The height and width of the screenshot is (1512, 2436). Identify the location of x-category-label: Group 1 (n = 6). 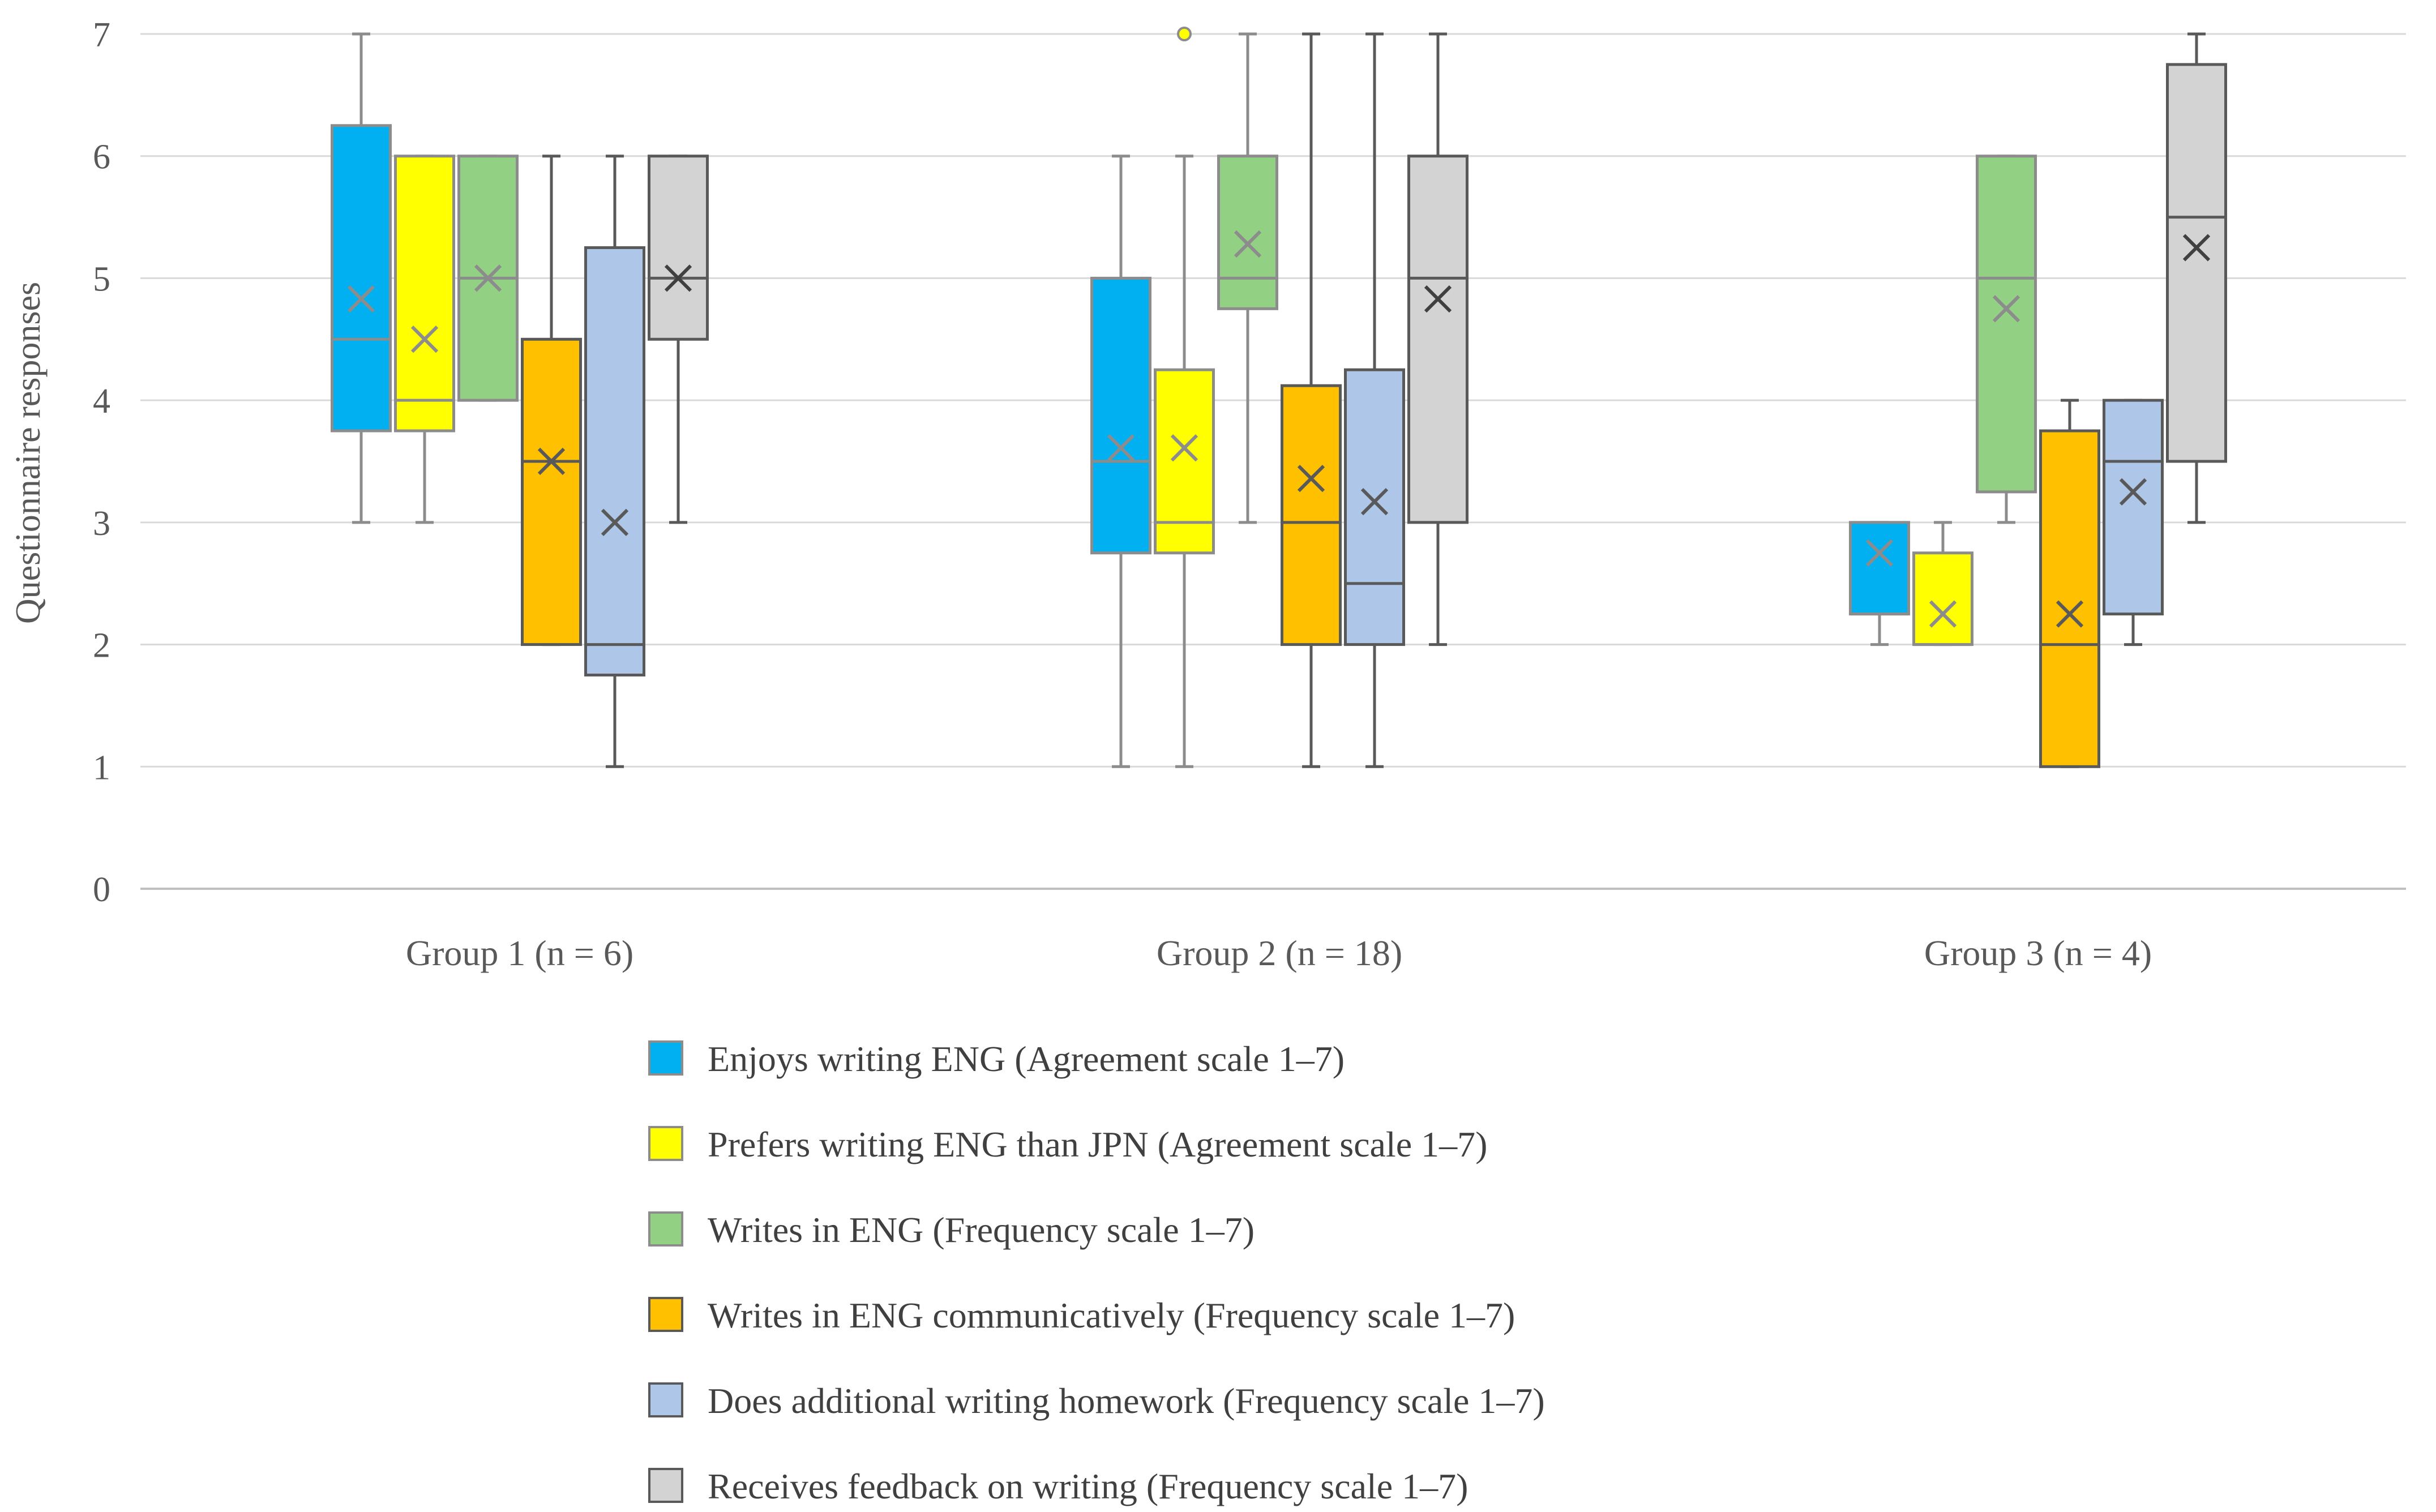
(519, 953).